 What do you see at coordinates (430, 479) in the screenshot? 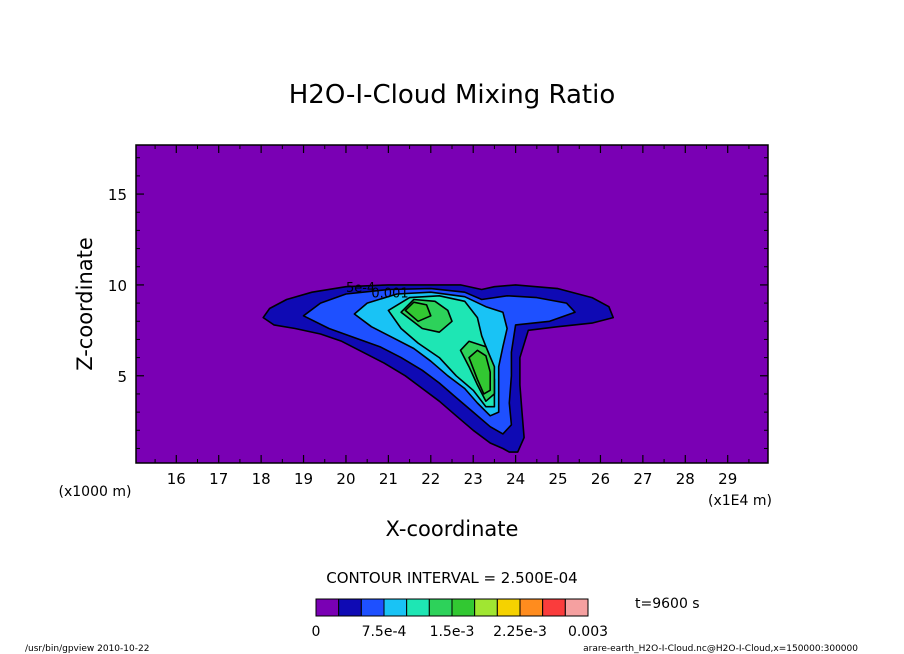
I see `x-tick-label: 22` at bounding box center [430, 479].